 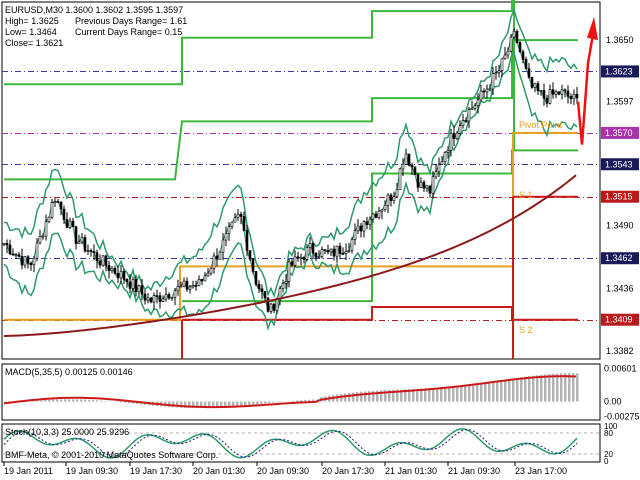 I want to click on forecast-arrowhead, so click(x=592, y=28).